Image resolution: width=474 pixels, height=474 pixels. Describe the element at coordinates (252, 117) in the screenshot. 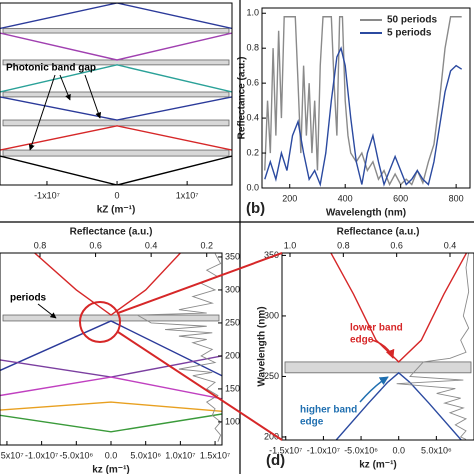

I see `y-tick-label: 0.4` at that location.